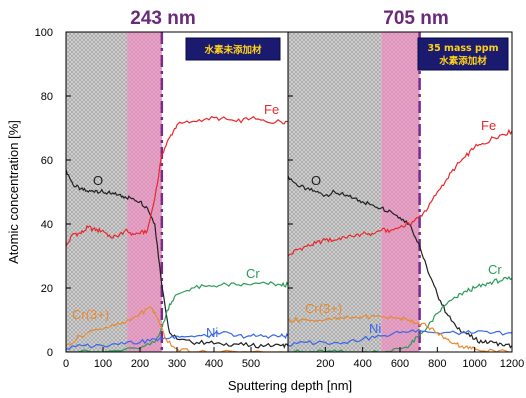 Image resolution: width=526 pixels, height=398 pixels. What do you see at coordinates (13, 192) in the screenshot?
I see `y-axis-title: Atomic concentration [%]` at bounding box center [13, 192].